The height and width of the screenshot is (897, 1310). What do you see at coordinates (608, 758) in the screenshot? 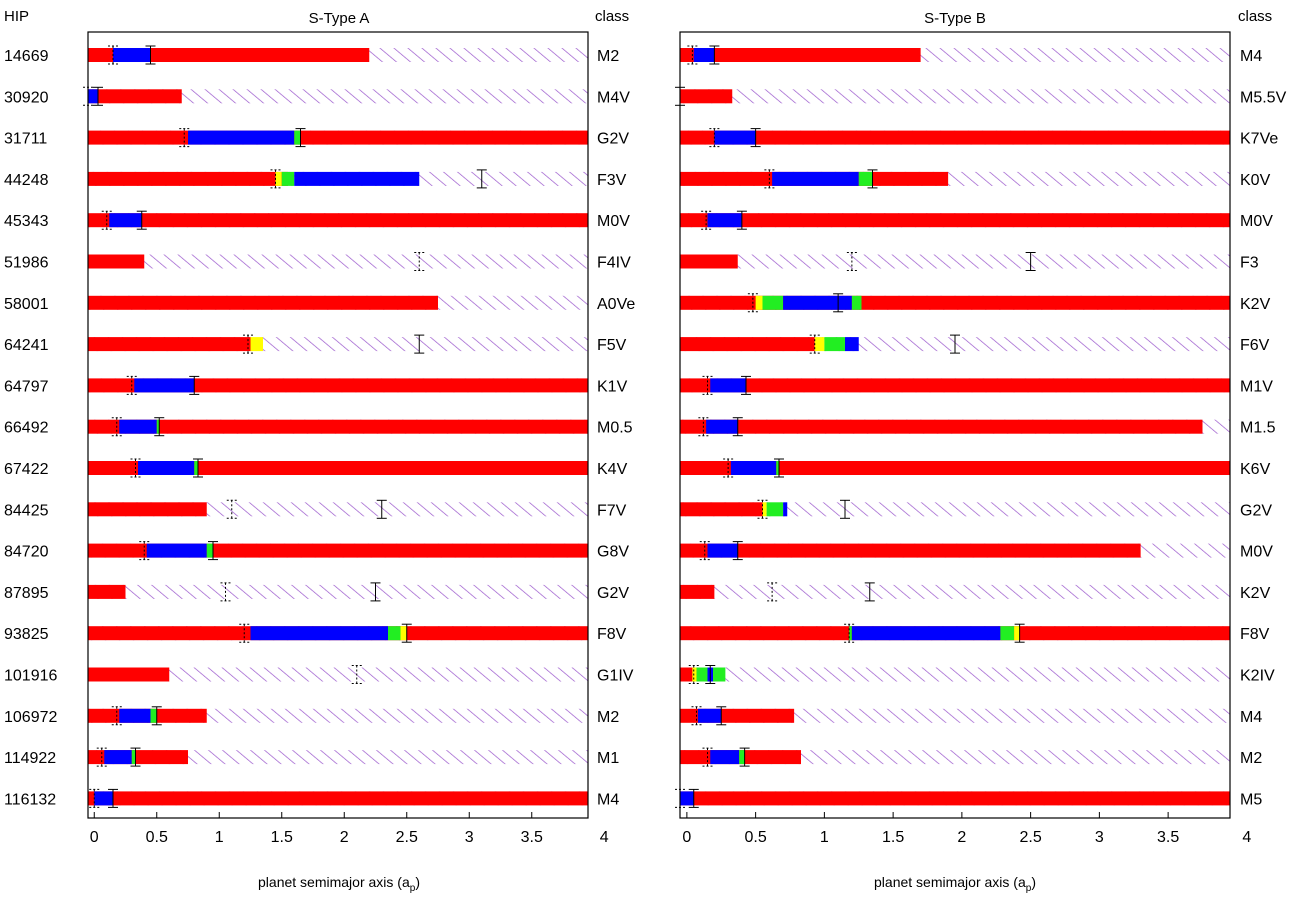
I see `class-label: M1` at bounding box center [608, 758].